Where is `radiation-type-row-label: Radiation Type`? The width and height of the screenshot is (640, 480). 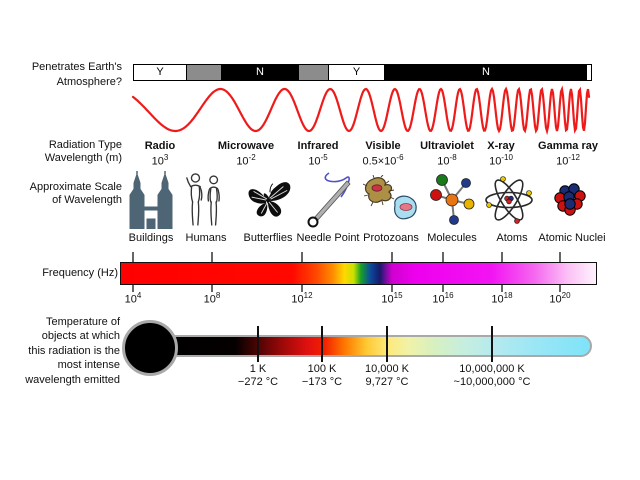 radiation-type-row-label: Radiation Type is located at coordinates (85, 145).